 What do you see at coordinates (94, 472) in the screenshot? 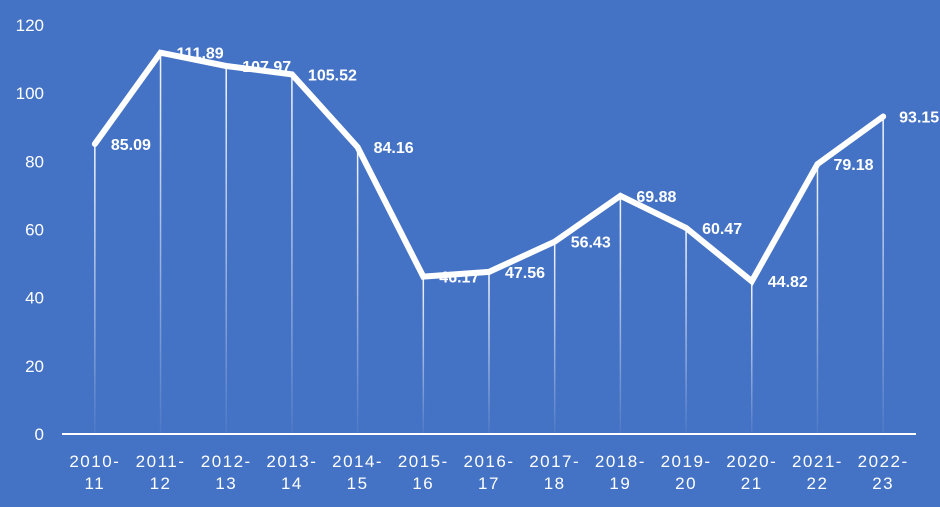
I see `x-tick-label: 2010-11` at bounding box center [94, 472].